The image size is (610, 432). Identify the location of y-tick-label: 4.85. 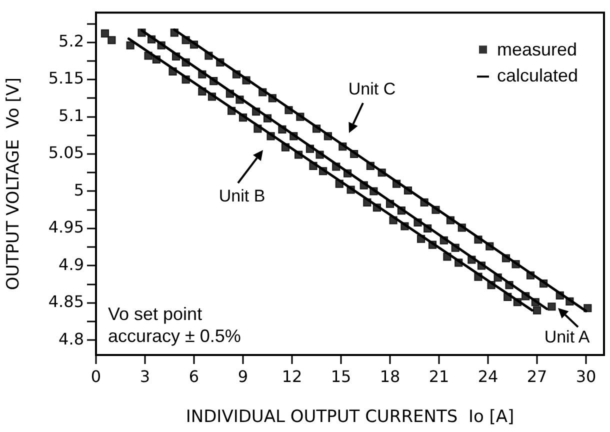
(66, 302).